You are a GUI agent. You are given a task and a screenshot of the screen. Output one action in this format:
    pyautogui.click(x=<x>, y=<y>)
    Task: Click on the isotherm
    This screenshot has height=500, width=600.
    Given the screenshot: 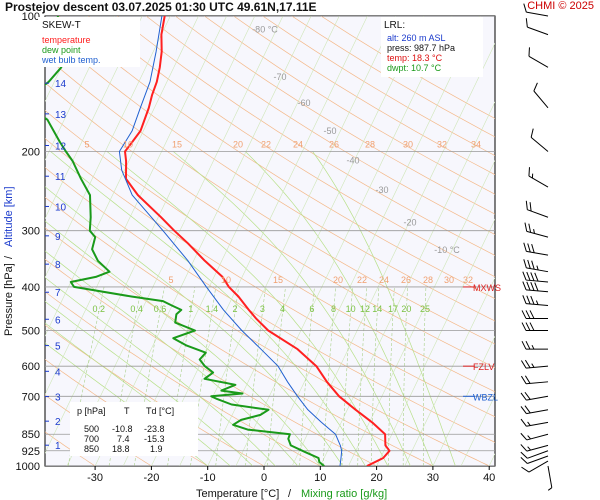 What is the action you would take?
    pyautogui.click(x=108, y=147)
    